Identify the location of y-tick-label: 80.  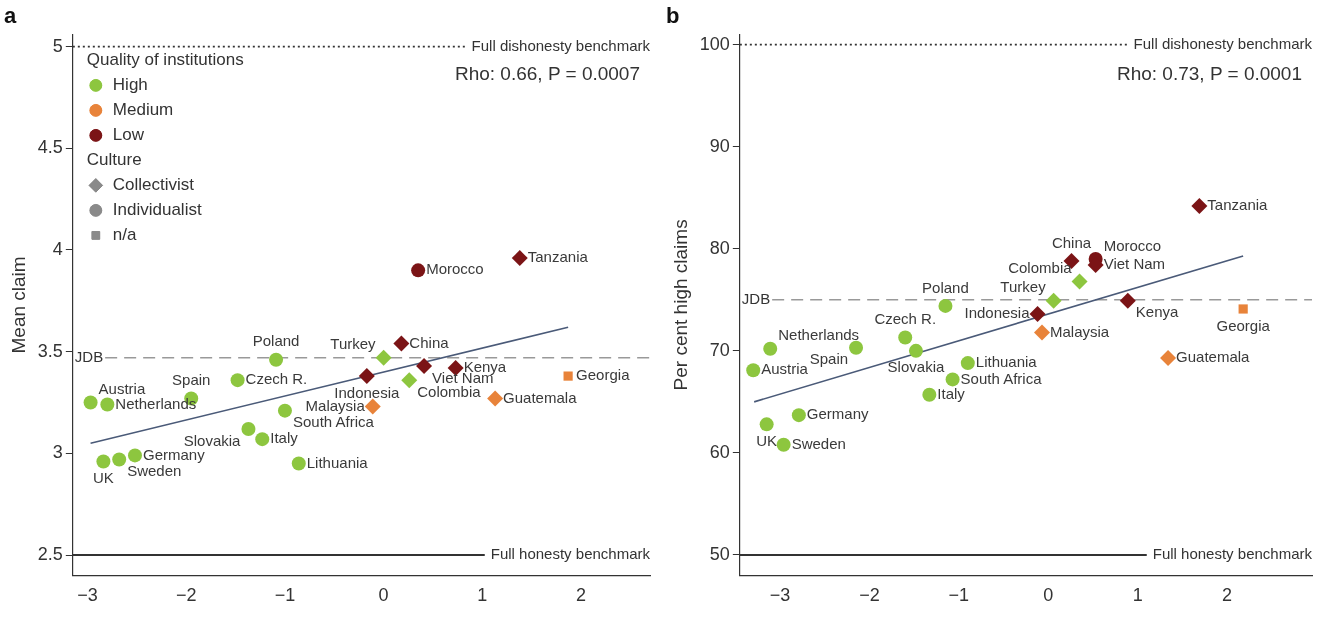
(719, 247).